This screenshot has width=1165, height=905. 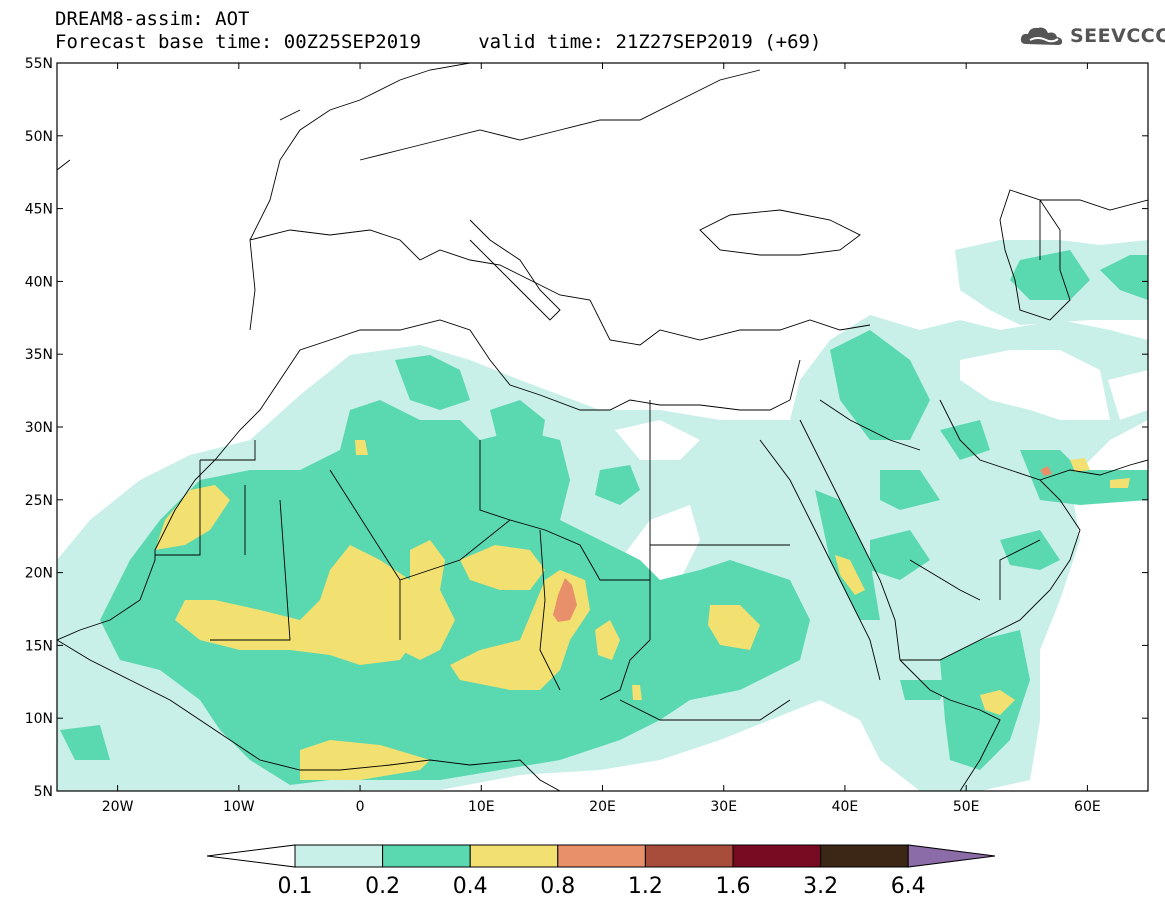 What do you see at coordinates (1087, 807) in the screenshot?
I see `lon-tick-label: 60E` at bounding box center [1087, 807].